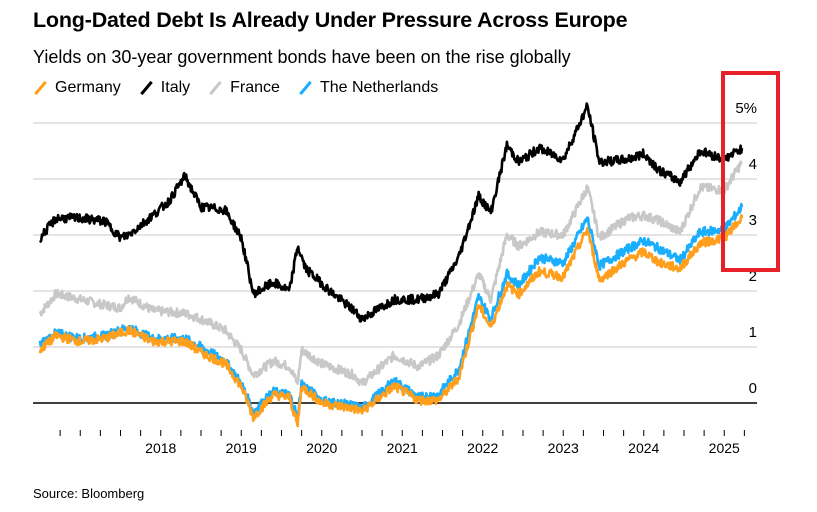 This screenshot has height=512, width=817. What do you see at coordinates (89, 493) in the screenshot?
I see `source-note: Source: Bloomberg` at bounding box center [89, 493].